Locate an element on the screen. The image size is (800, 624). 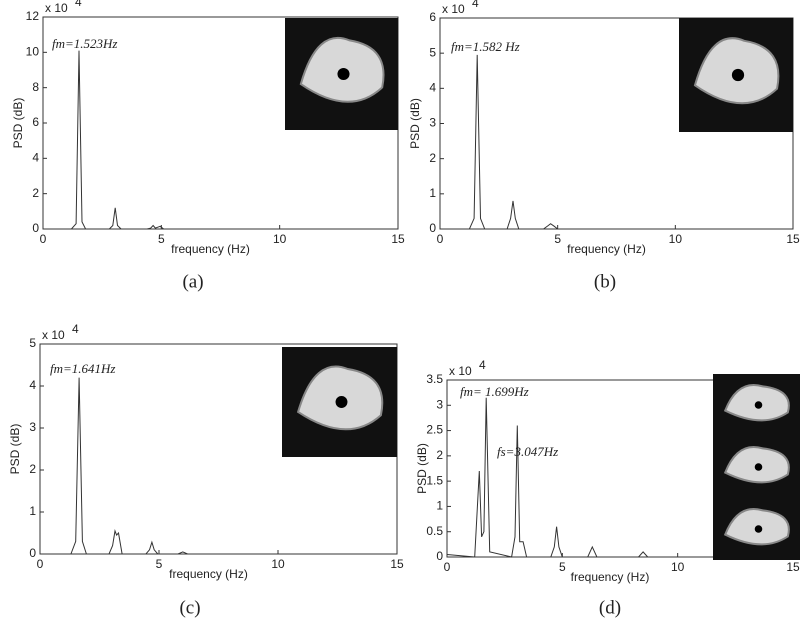
y-tick-label: 2.5 is located at coordinates (434, 430).